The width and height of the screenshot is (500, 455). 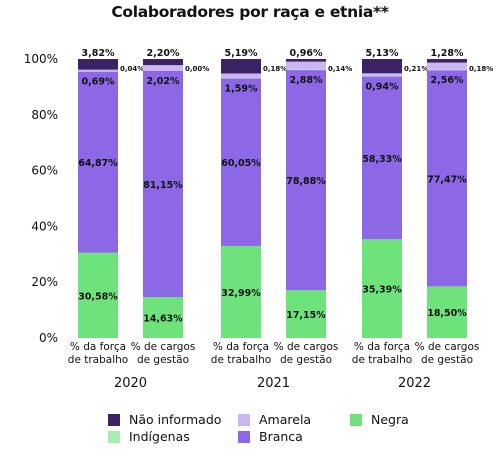 I want to click on data-label-branca: 81,15%, so click(x=163, y=185).